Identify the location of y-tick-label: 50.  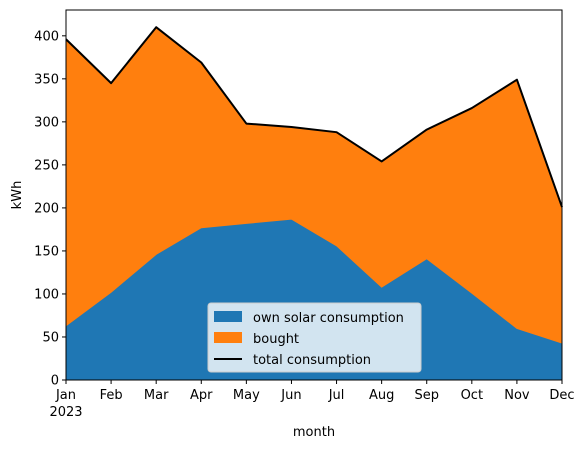
(50, 337).